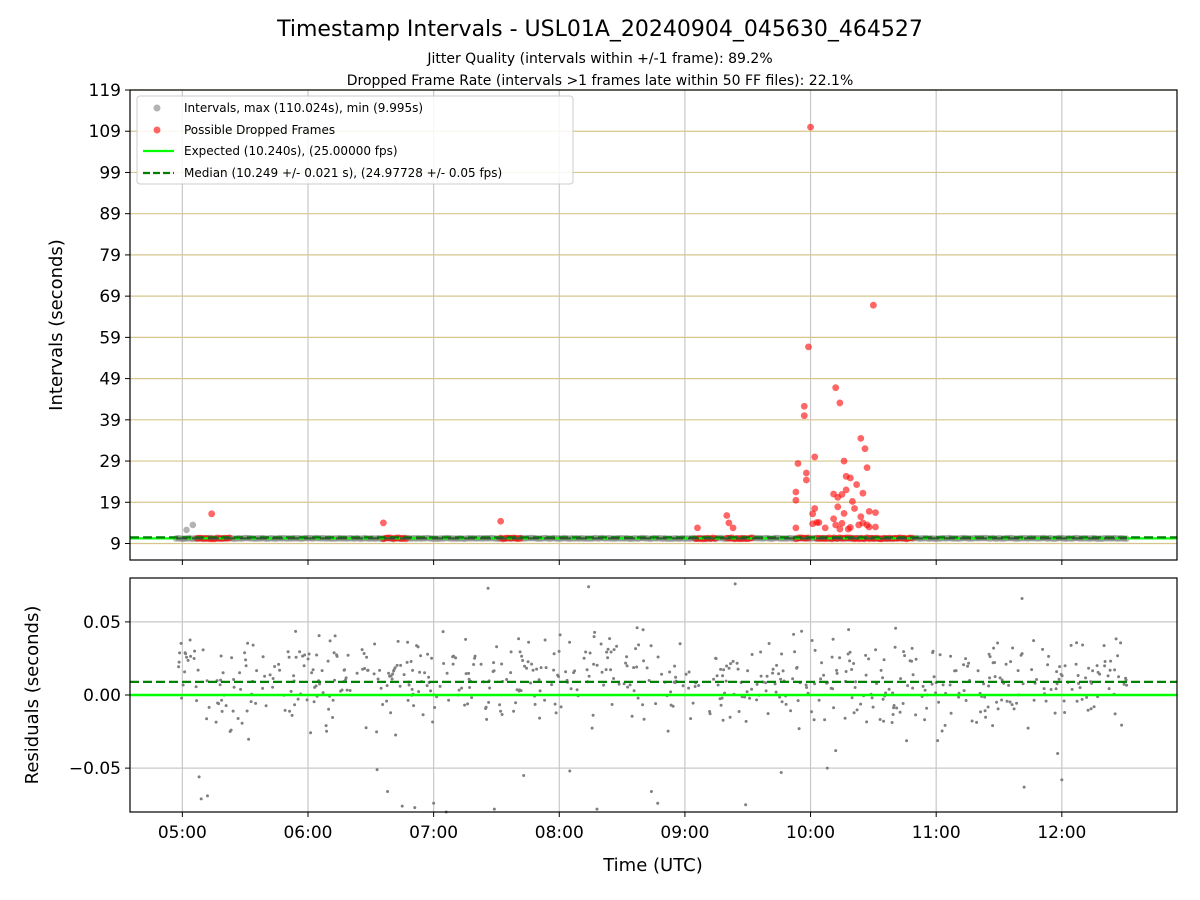  What do you see at coordinates (1061, 833) in the screenshot?
I see `residuals-xtick-label: 12:00` at bounding box center [1061, 833].